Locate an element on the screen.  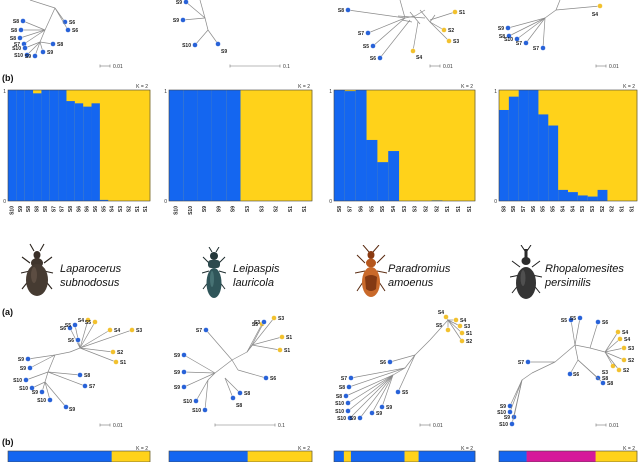
x-tick-label: S9 is located at coordinates (219, 209).